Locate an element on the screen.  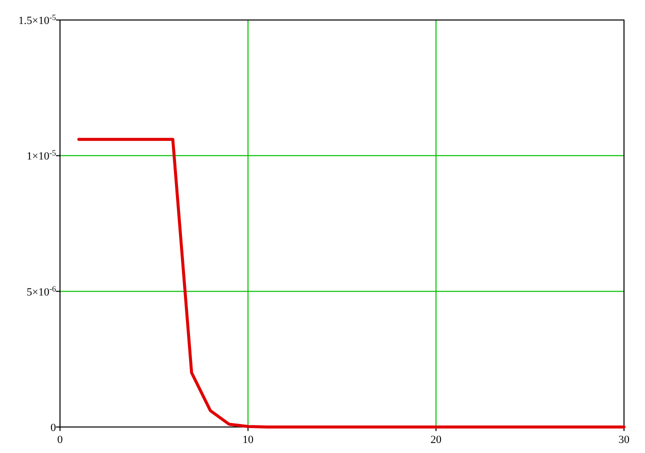
x-tick-label: 10 is located at coordinates (248, 440).